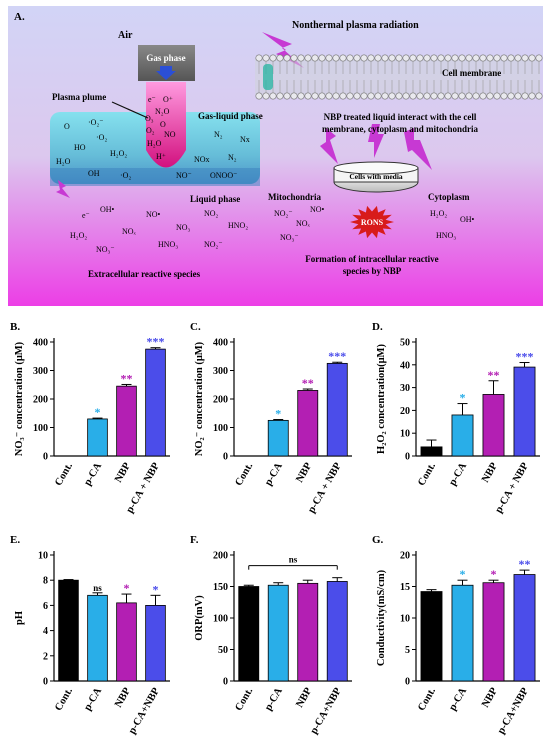  Describe the element at coordinates (211, 213) in the screenshot. I see `liq-species-4: NO₂` at that location.